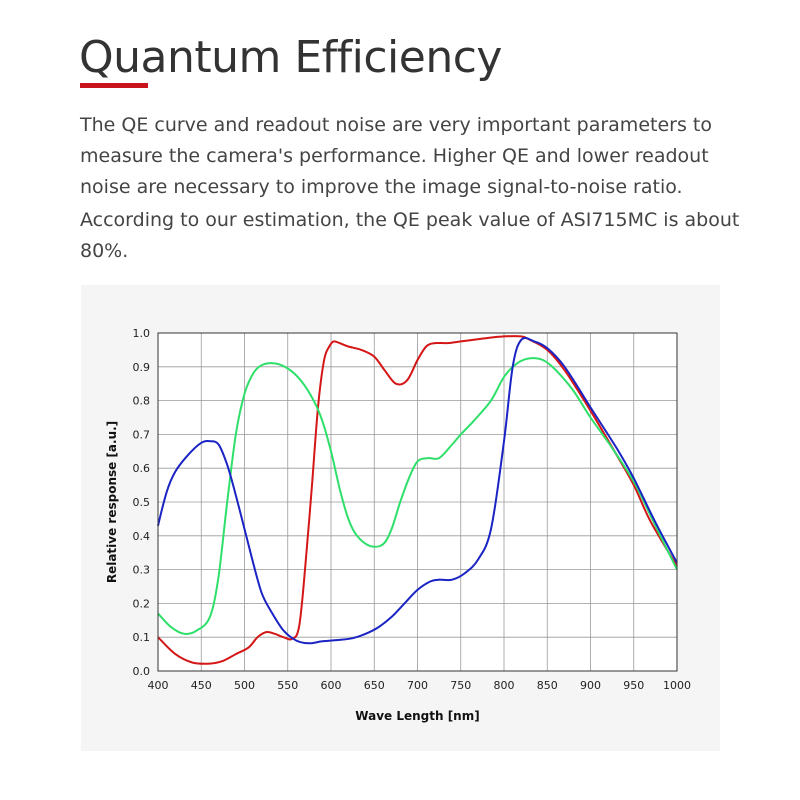  I want to click on x-tick-label: 500, so click(244, 685).